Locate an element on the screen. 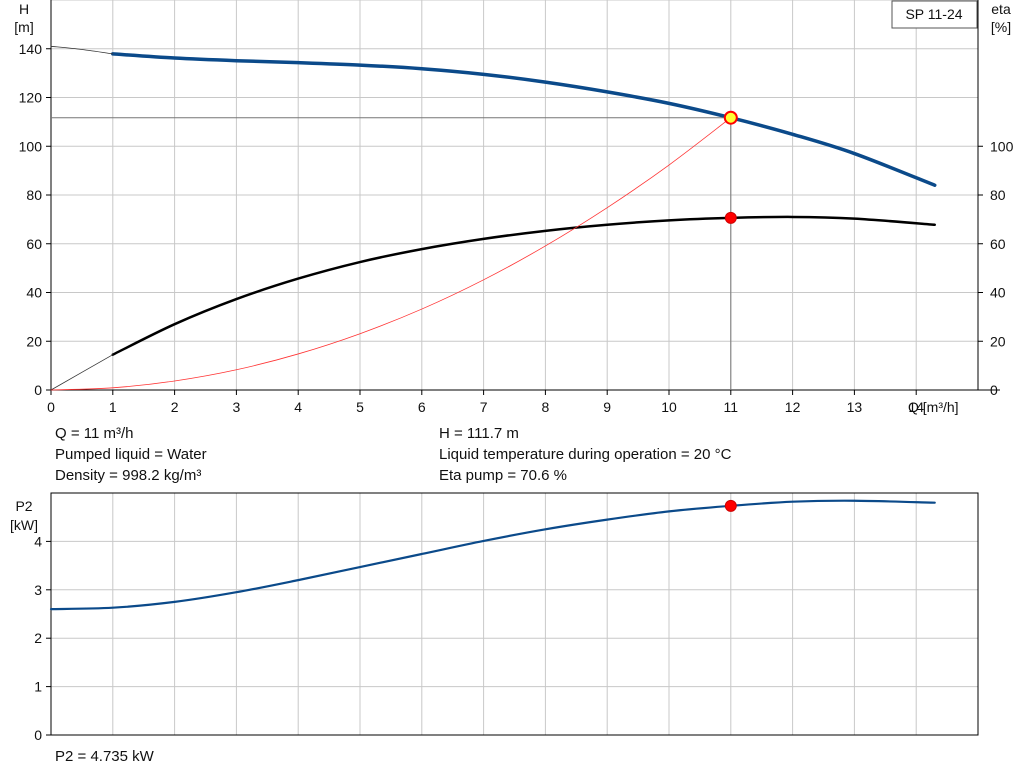  p2-tick-label: 2 is located at coordinates (38, 638).